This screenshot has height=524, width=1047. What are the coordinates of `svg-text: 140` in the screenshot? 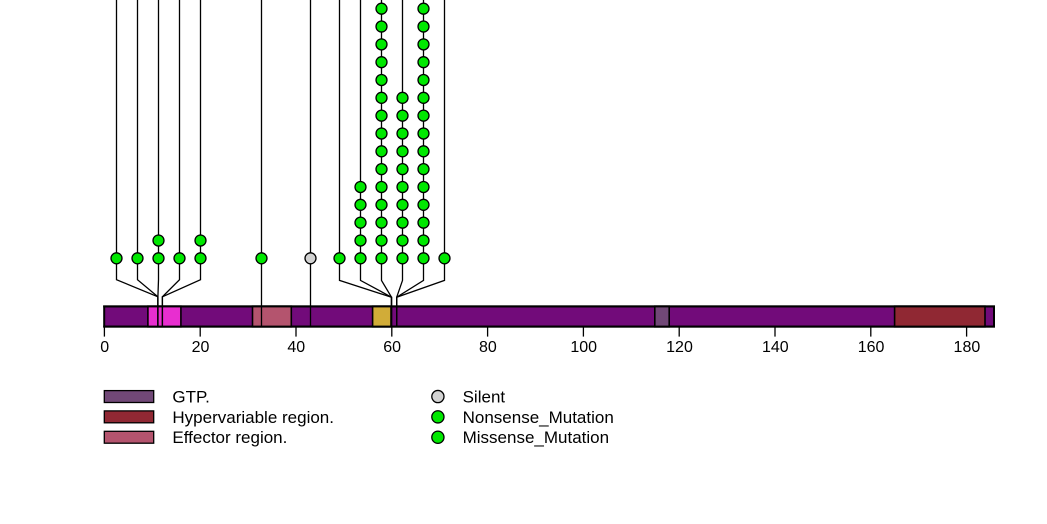 It's located at (775, 347).